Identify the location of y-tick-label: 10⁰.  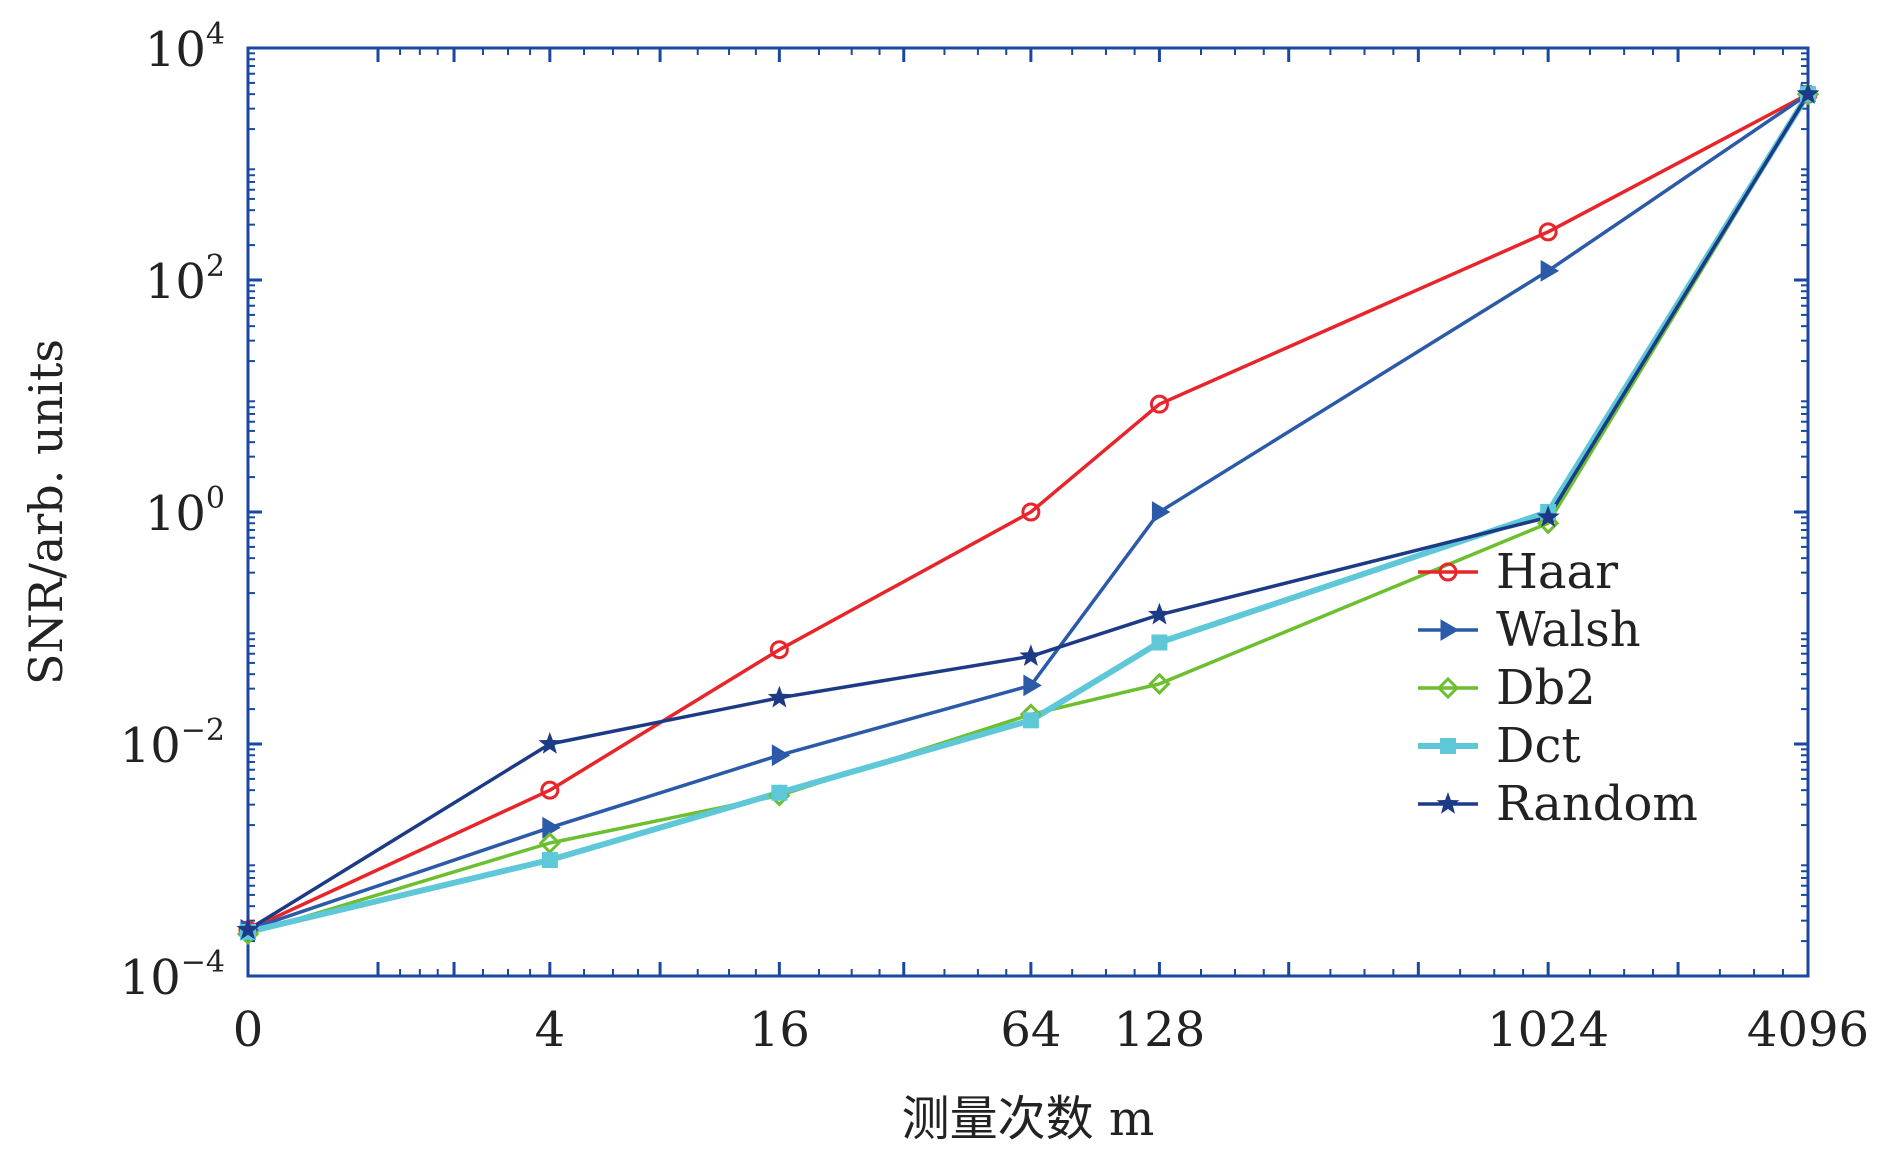
(185, 511).